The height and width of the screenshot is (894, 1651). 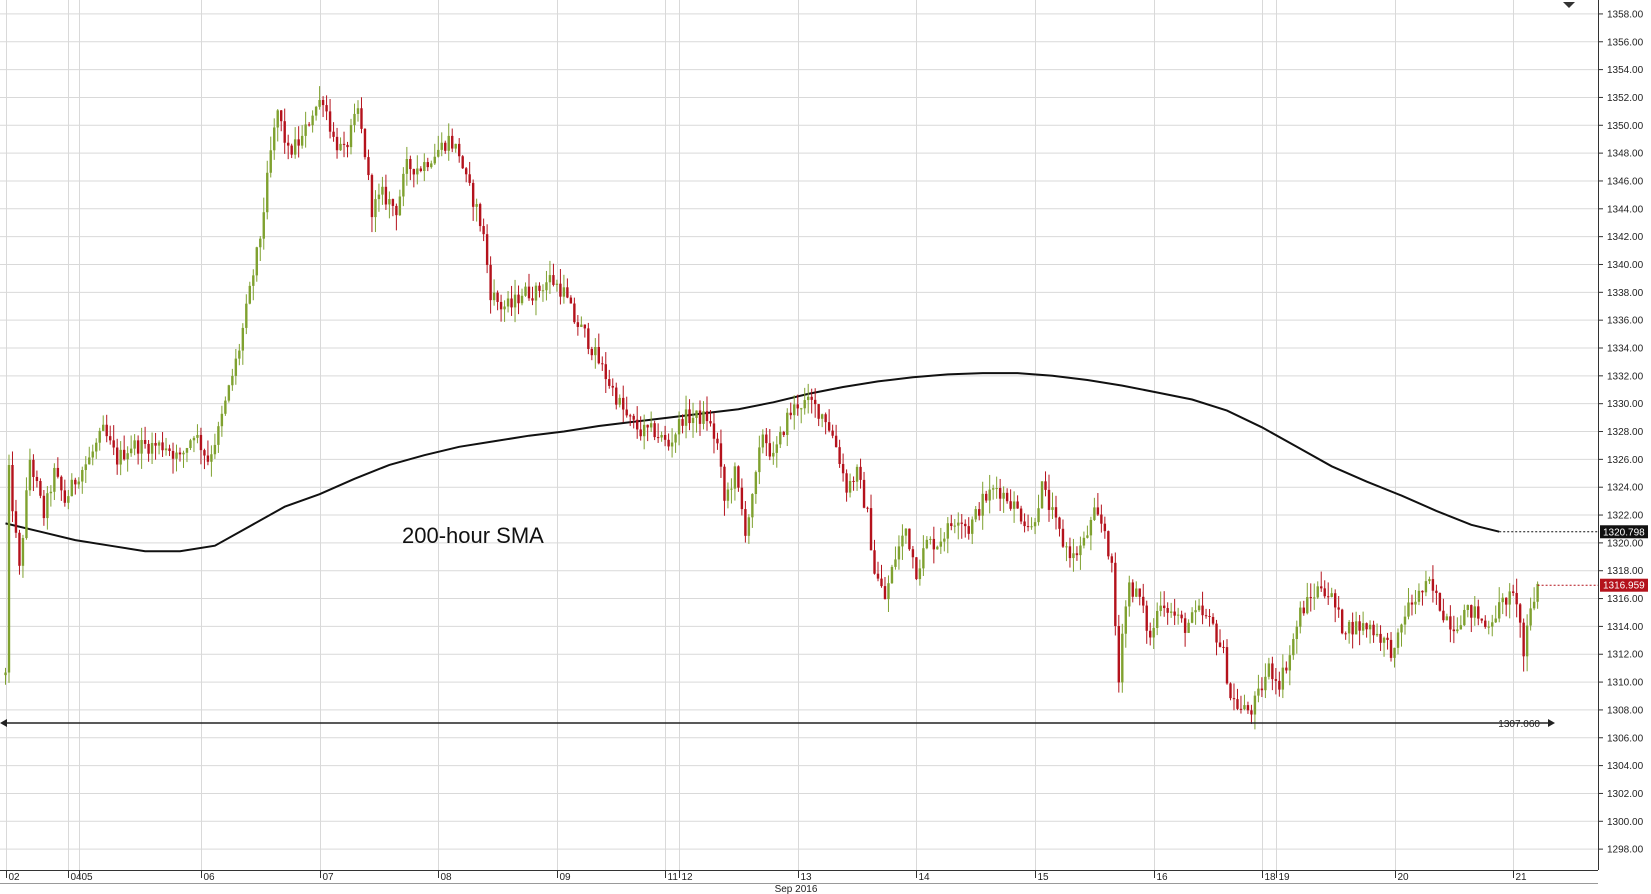 What do you see at coordinates (1625, 460) in the screenshot?
I see `y-tick-label: 1326.00` at bounding box center [1625, 460].